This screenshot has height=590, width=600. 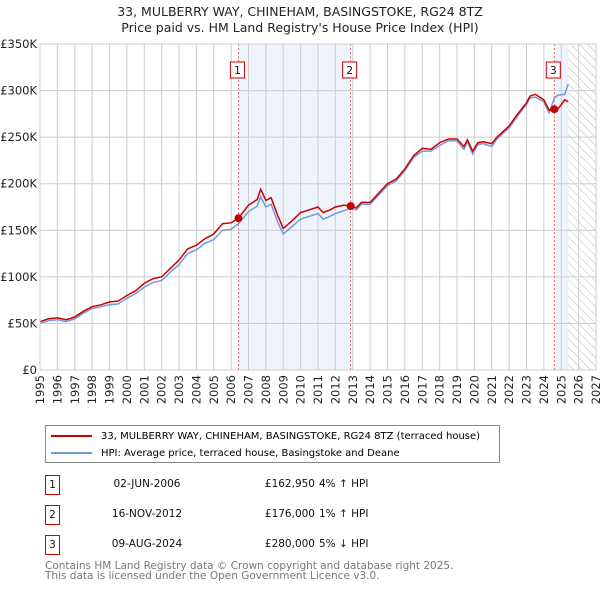 What do you see at coordinates (23, 323) in the screenshot?
I see `y-tick-label: £50K` at bounding box center [23, 323].